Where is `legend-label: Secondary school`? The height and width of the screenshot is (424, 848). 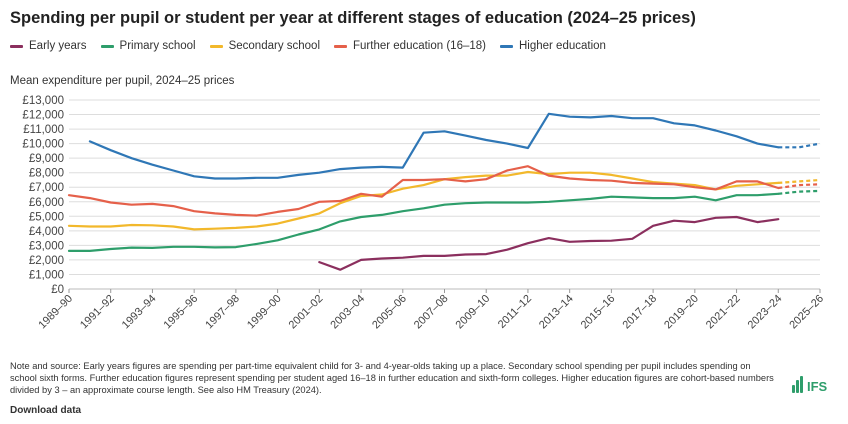 legend-label: Secondary school is located at coordinates (274, 46).